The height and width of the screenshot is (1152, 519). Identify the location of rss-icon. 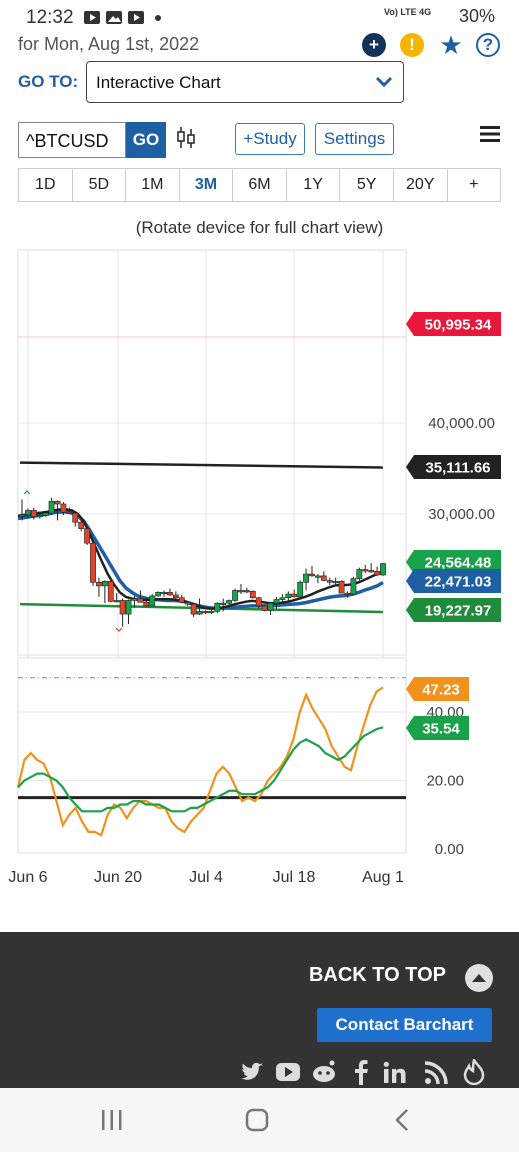
(436, 1073).